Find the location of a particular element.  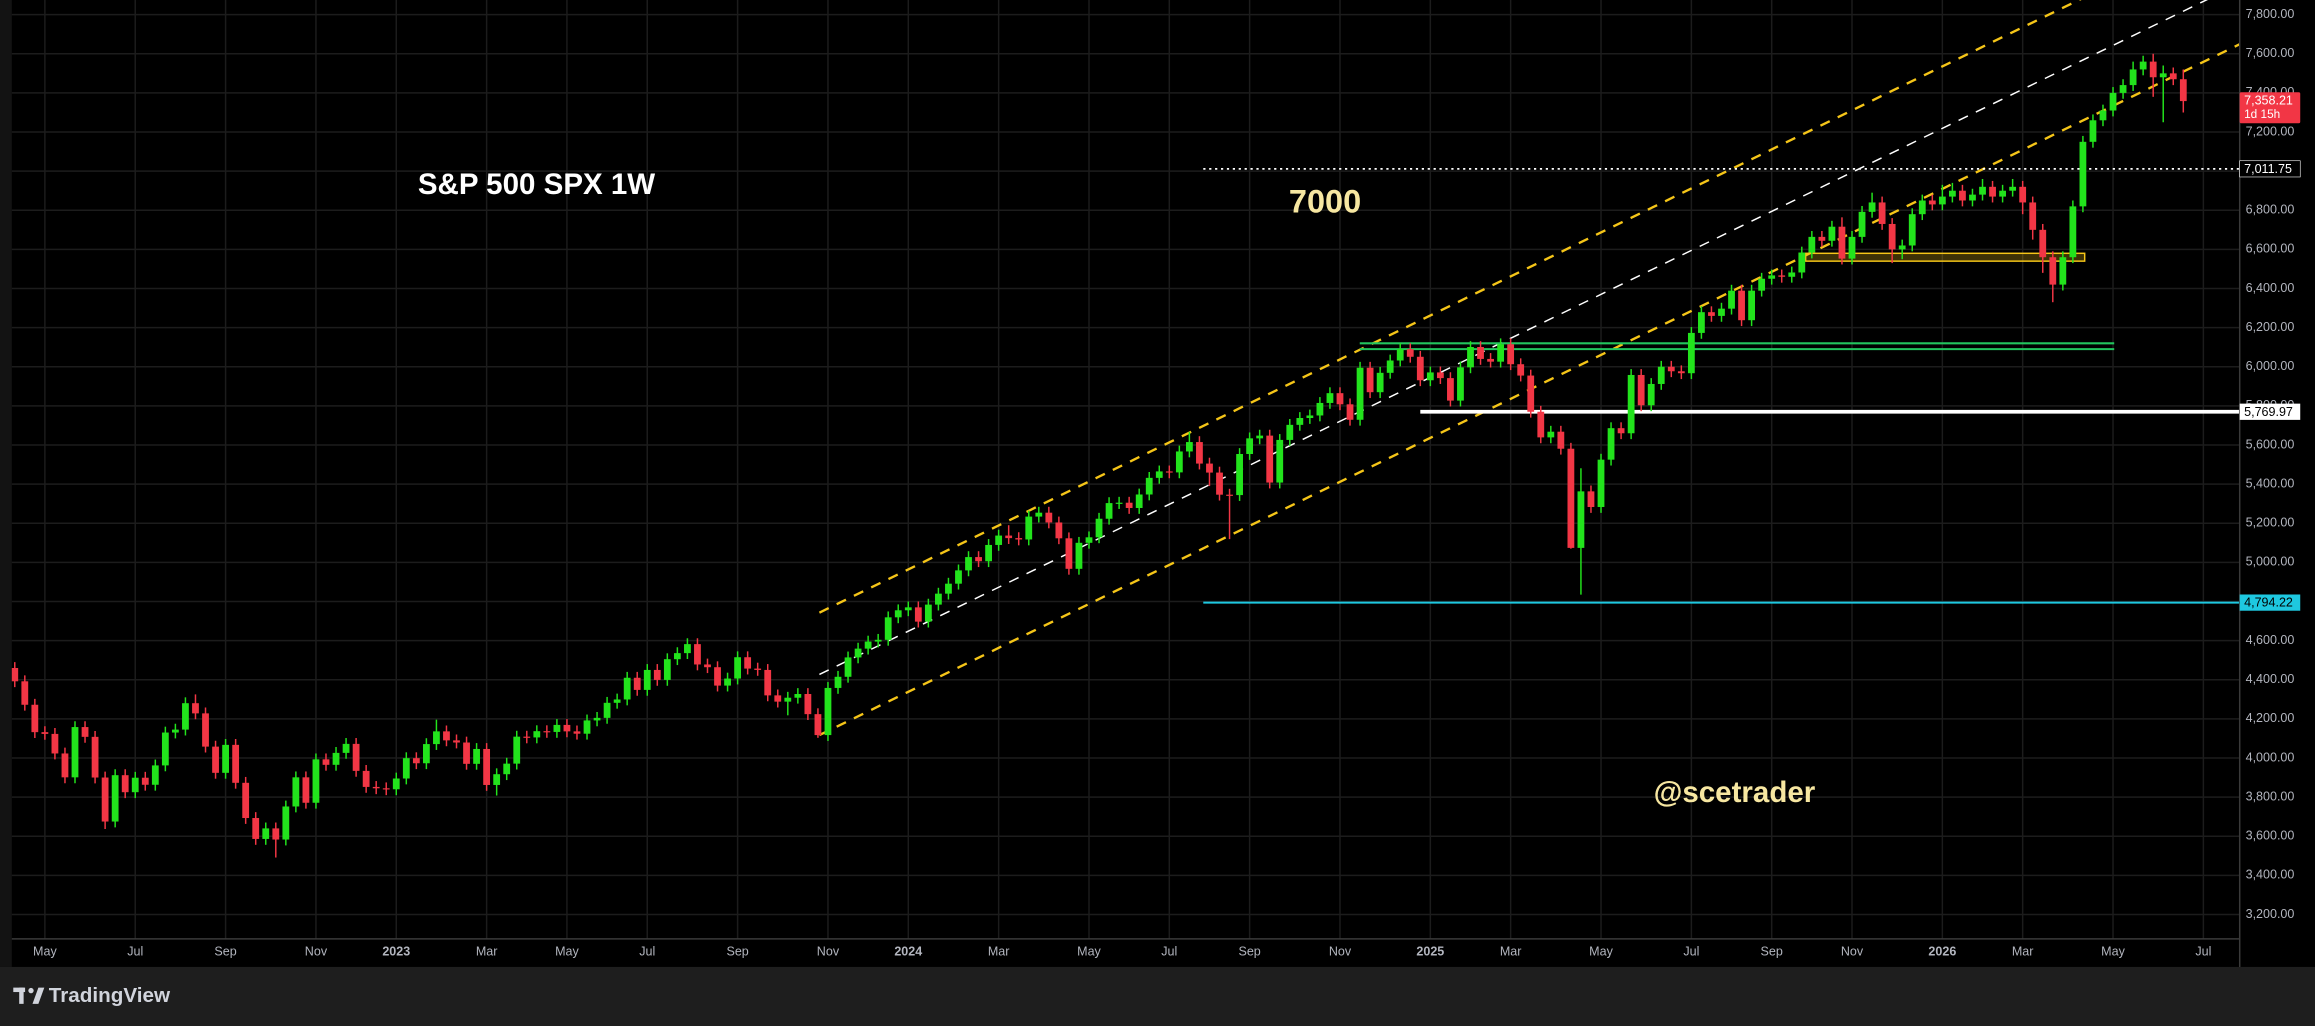

level-label: 5,769.97 is located at coordinates (2268, 412).